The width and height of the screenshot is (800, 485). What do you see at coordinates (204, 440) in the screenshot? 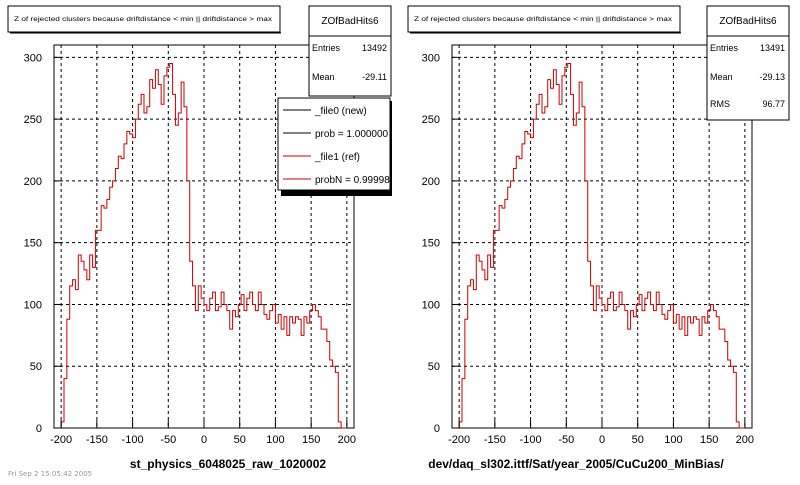
I see `left-x-tick-label: 0` at bounding box center [204, 440].